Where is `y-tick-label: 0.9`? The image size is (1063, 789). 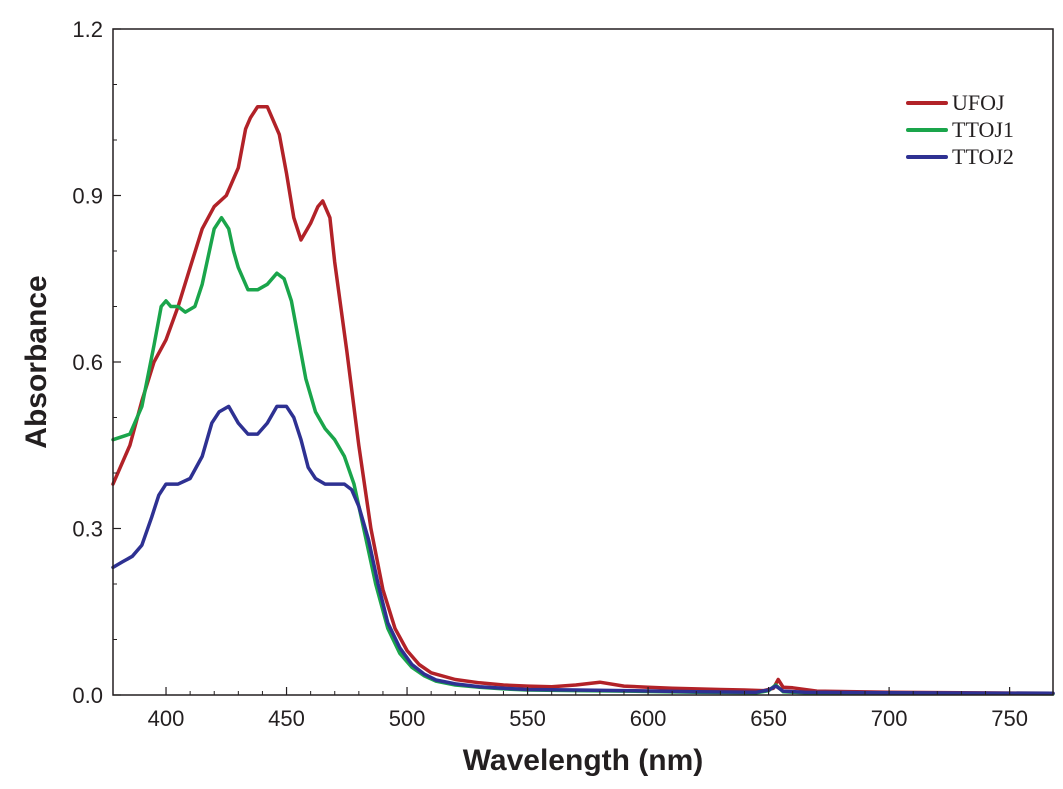
y-tick-label: 0.9 is located at coordinates (87, 196).